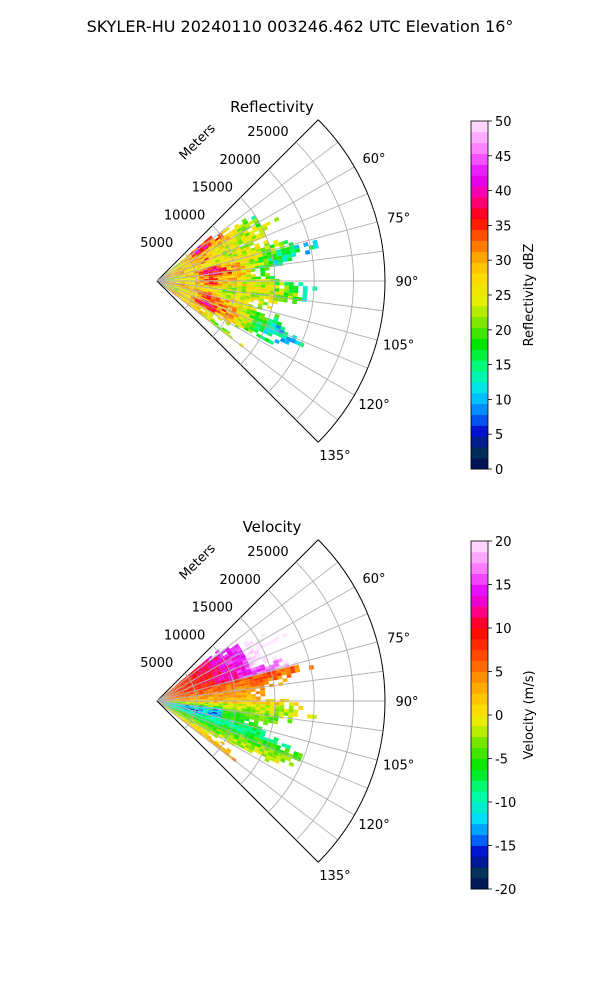  I want to click on colorbar-segment, so click(479, 224).